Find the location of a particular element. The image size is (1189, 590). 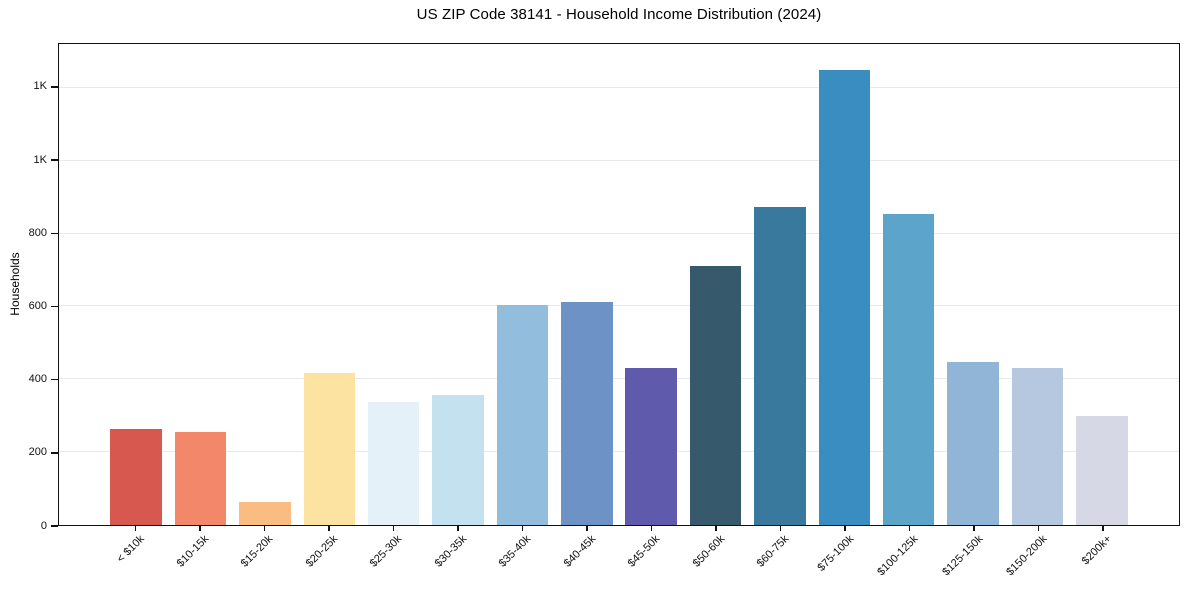

y-tick-label: 0 is located at coordinates (43, 525).